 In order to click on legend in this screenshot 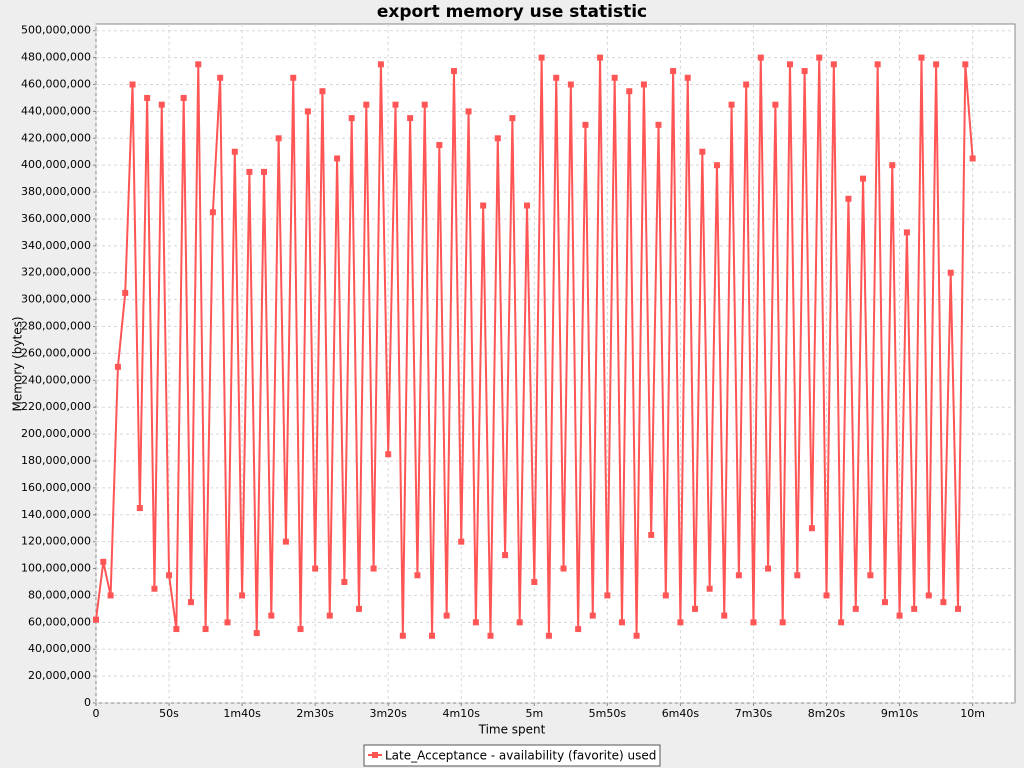, I will do `click(512, 755)`.